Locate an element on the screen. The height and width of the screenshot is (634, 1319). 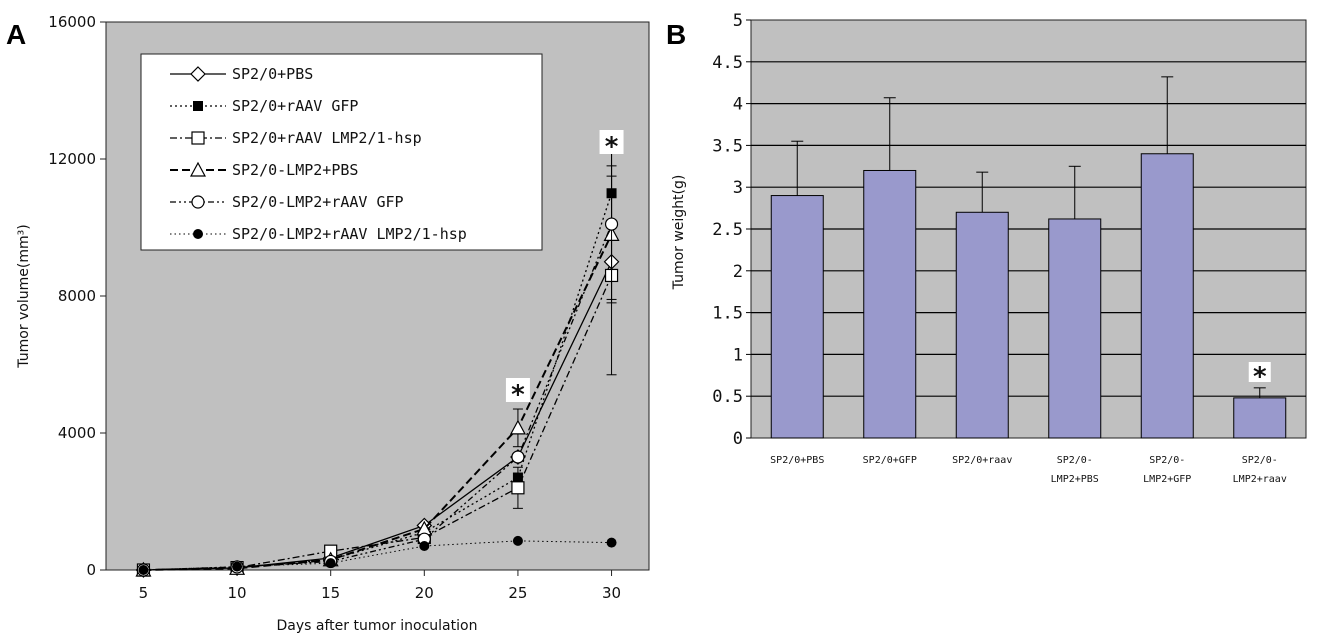
series-line is located at coordinates (377, 555).